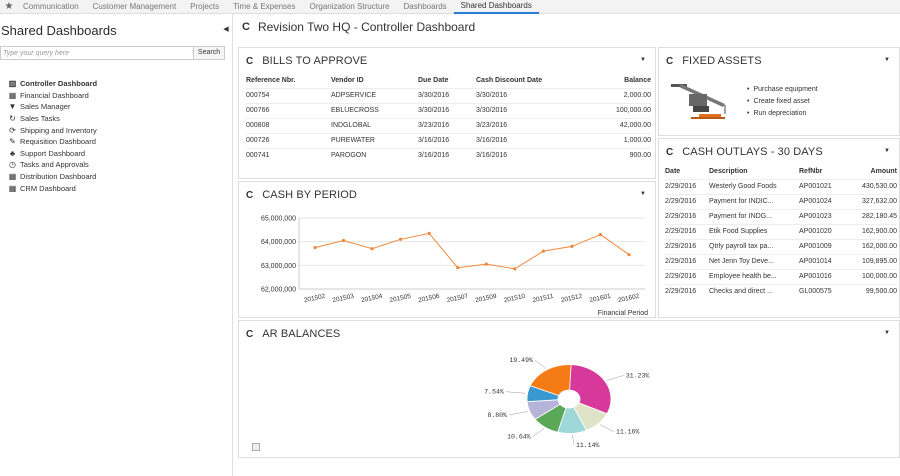 The width and height of the screenshot is (900, 476). Describe the element at coordinates (209, 53) in the screenshot. I see `search-button: Search` at that location.